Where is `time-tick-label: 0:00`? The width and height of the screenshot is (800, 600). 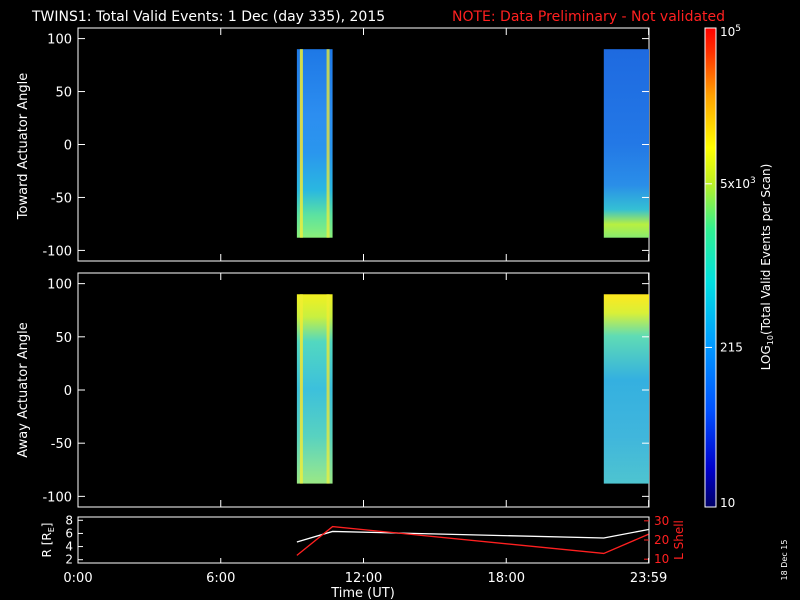 time-tick-label: 0:00 is located at coordinates (77, 578).